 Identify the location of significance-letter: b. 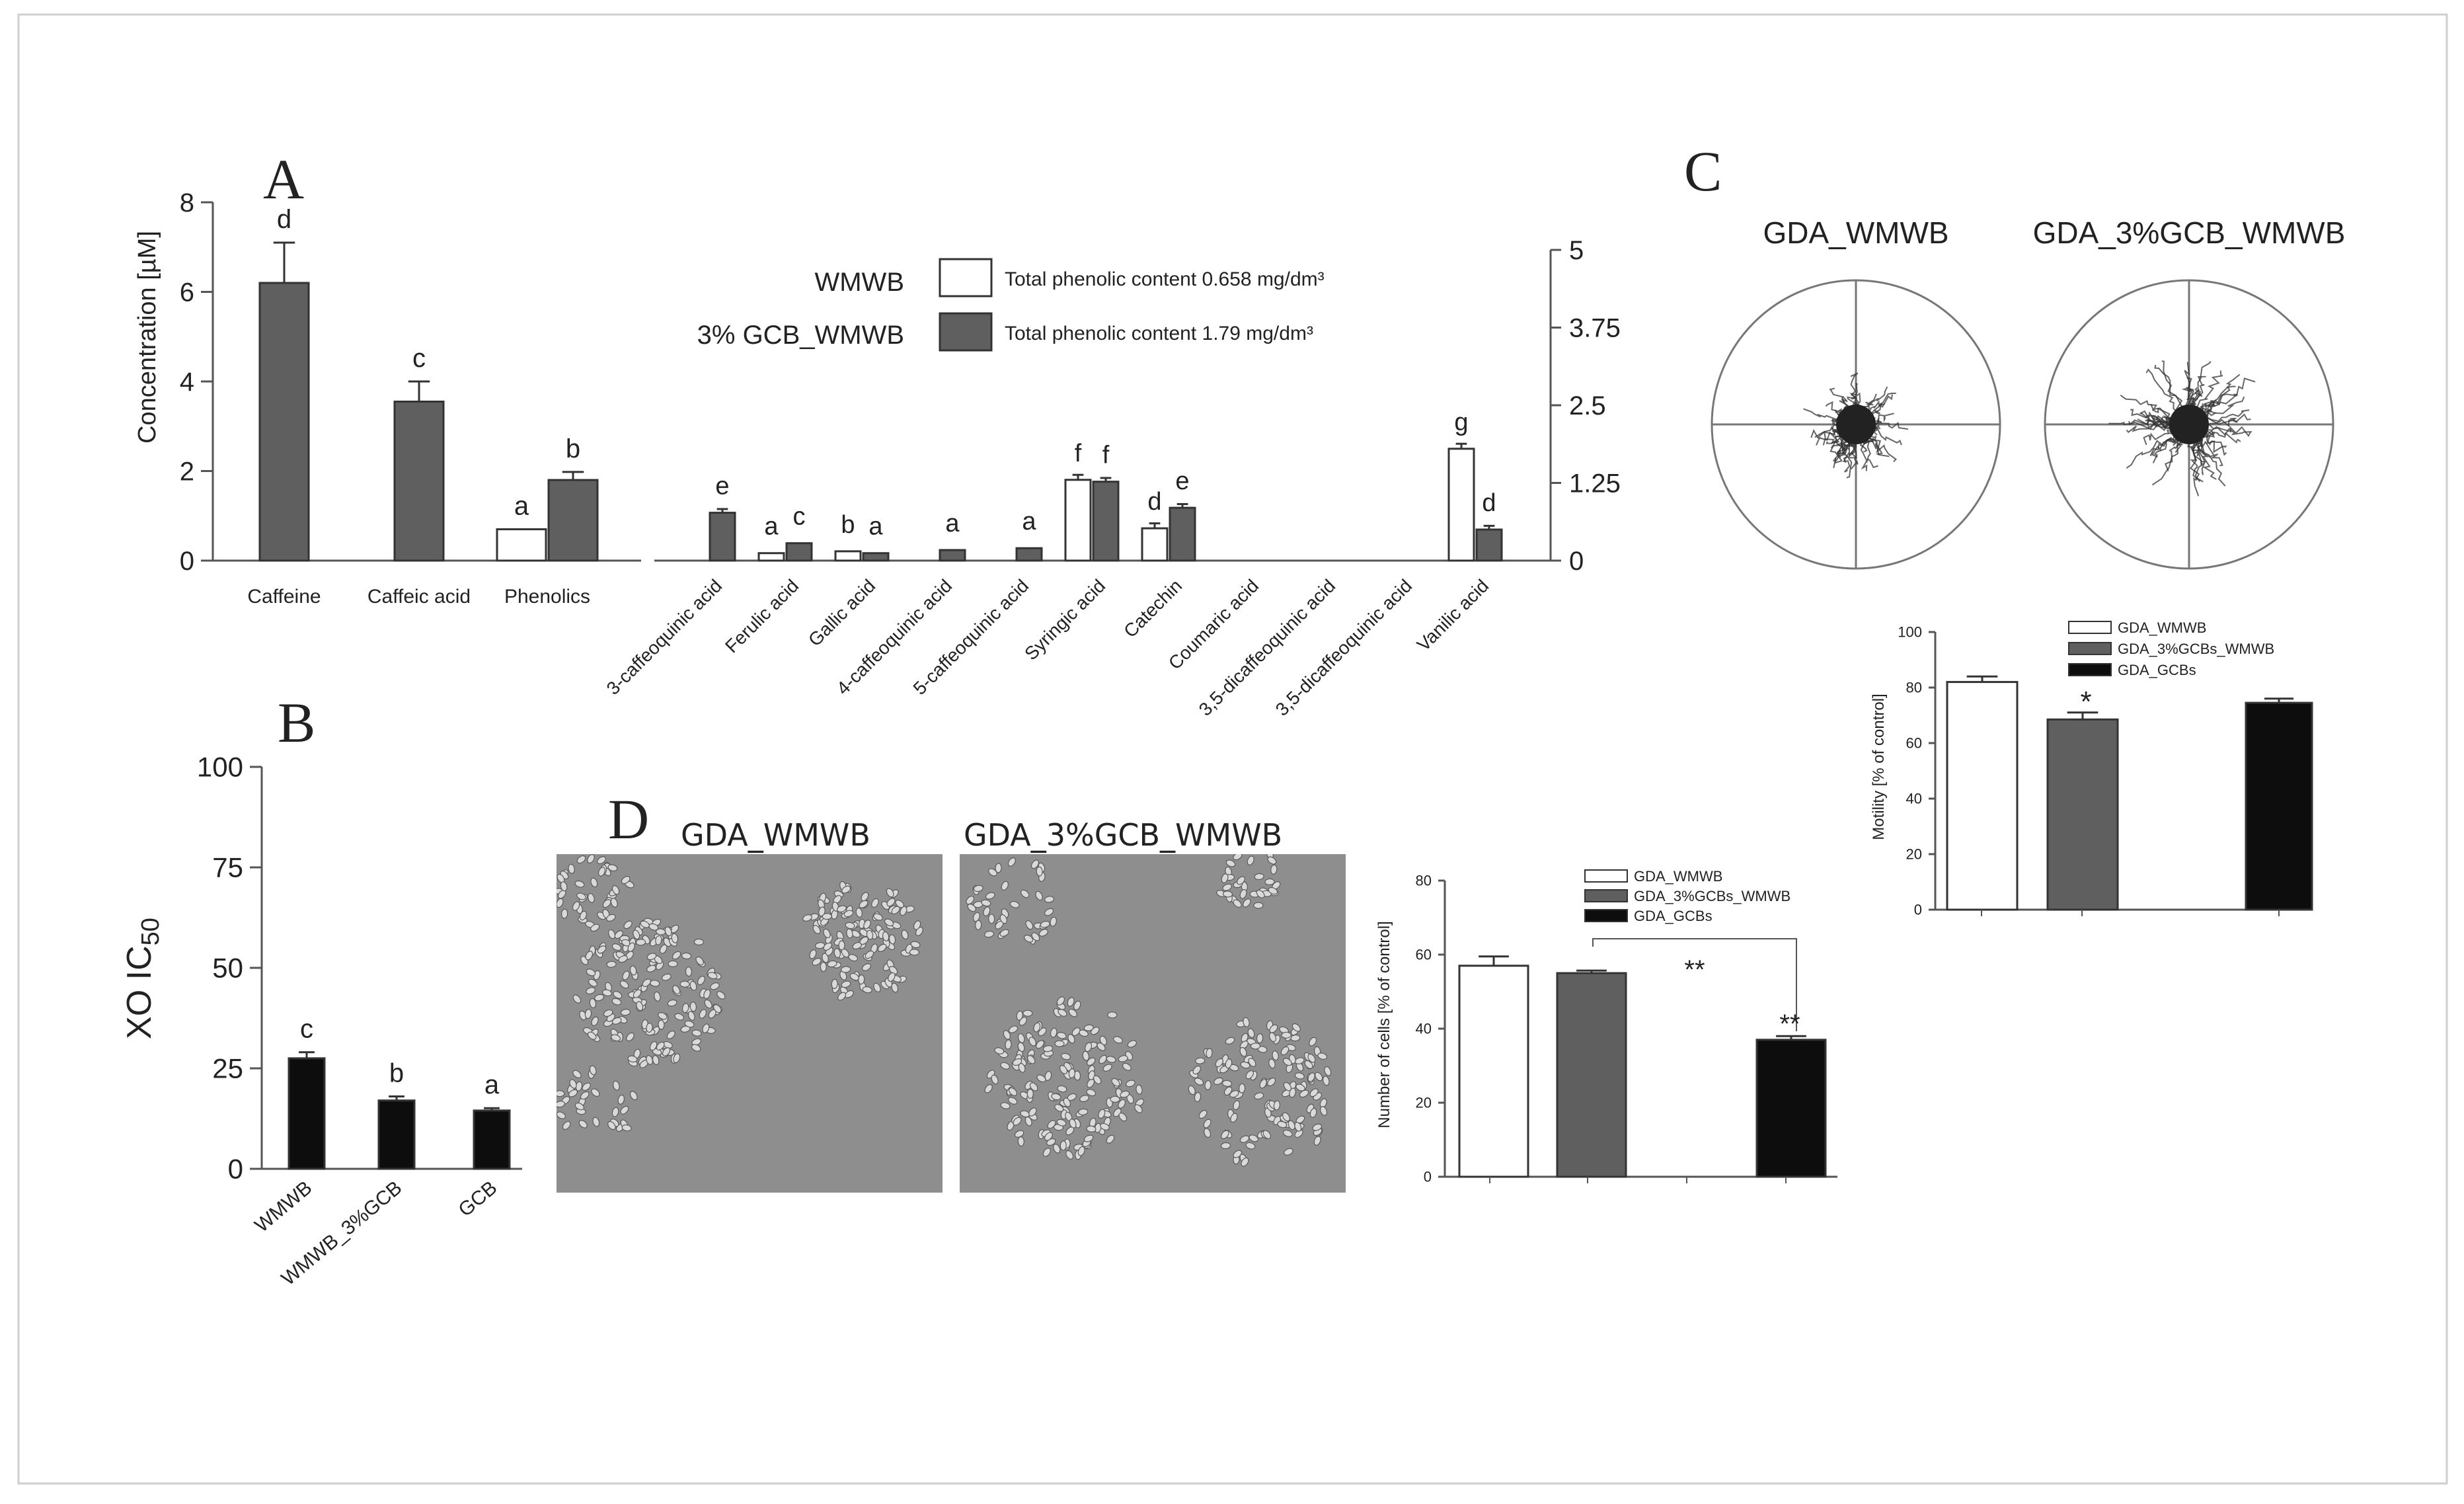
(573, 448).